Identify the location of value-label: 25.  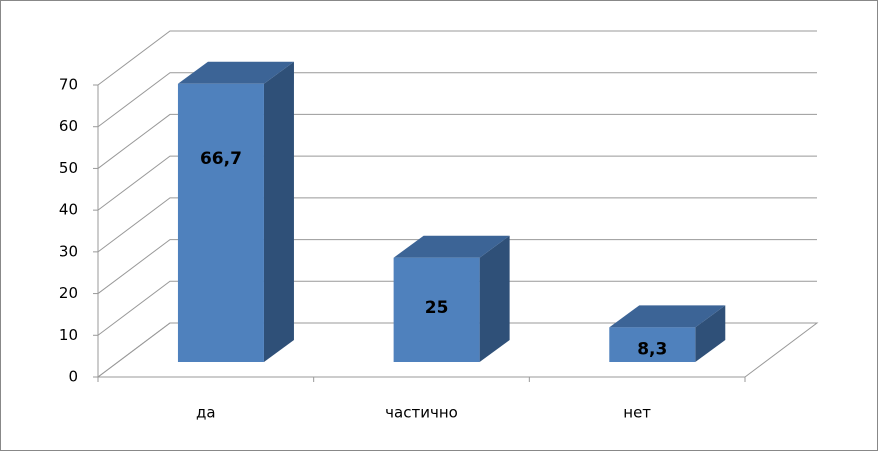
(437, 308).